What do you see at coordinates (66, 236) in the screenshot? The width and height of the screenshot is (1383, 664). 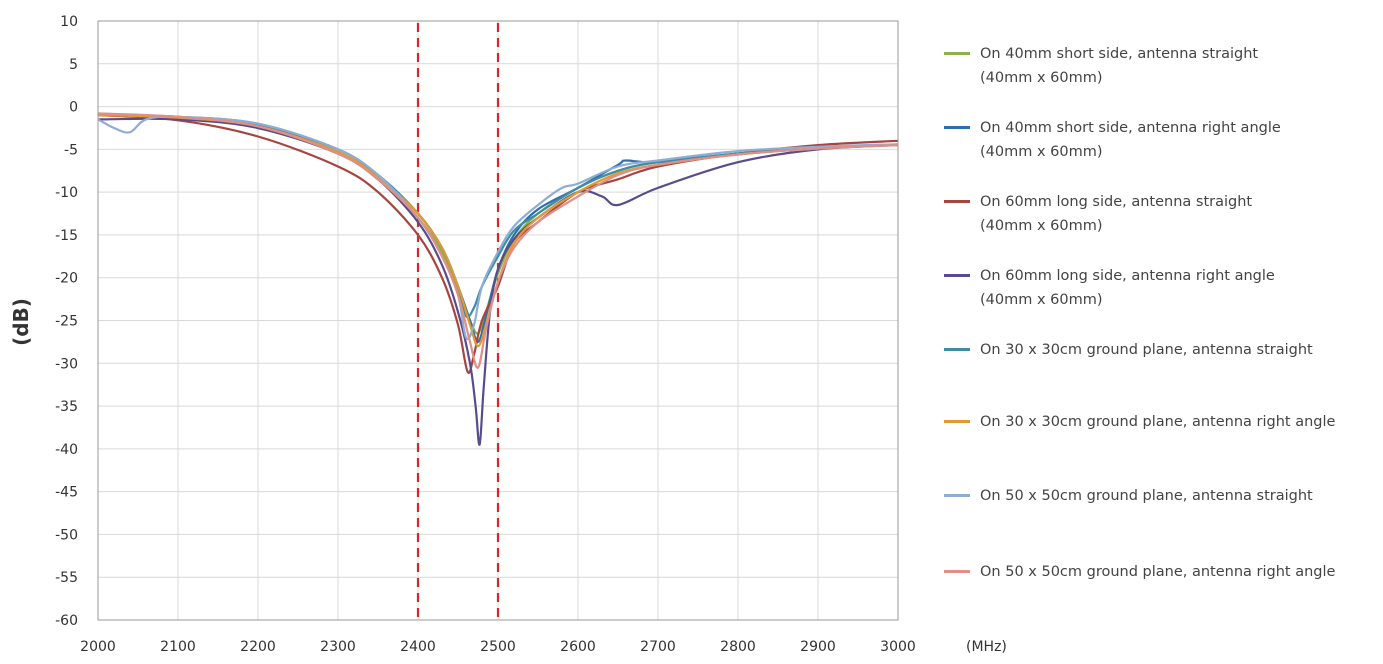 I see `y-tick-label: -15` at bounding box center [66, 236].